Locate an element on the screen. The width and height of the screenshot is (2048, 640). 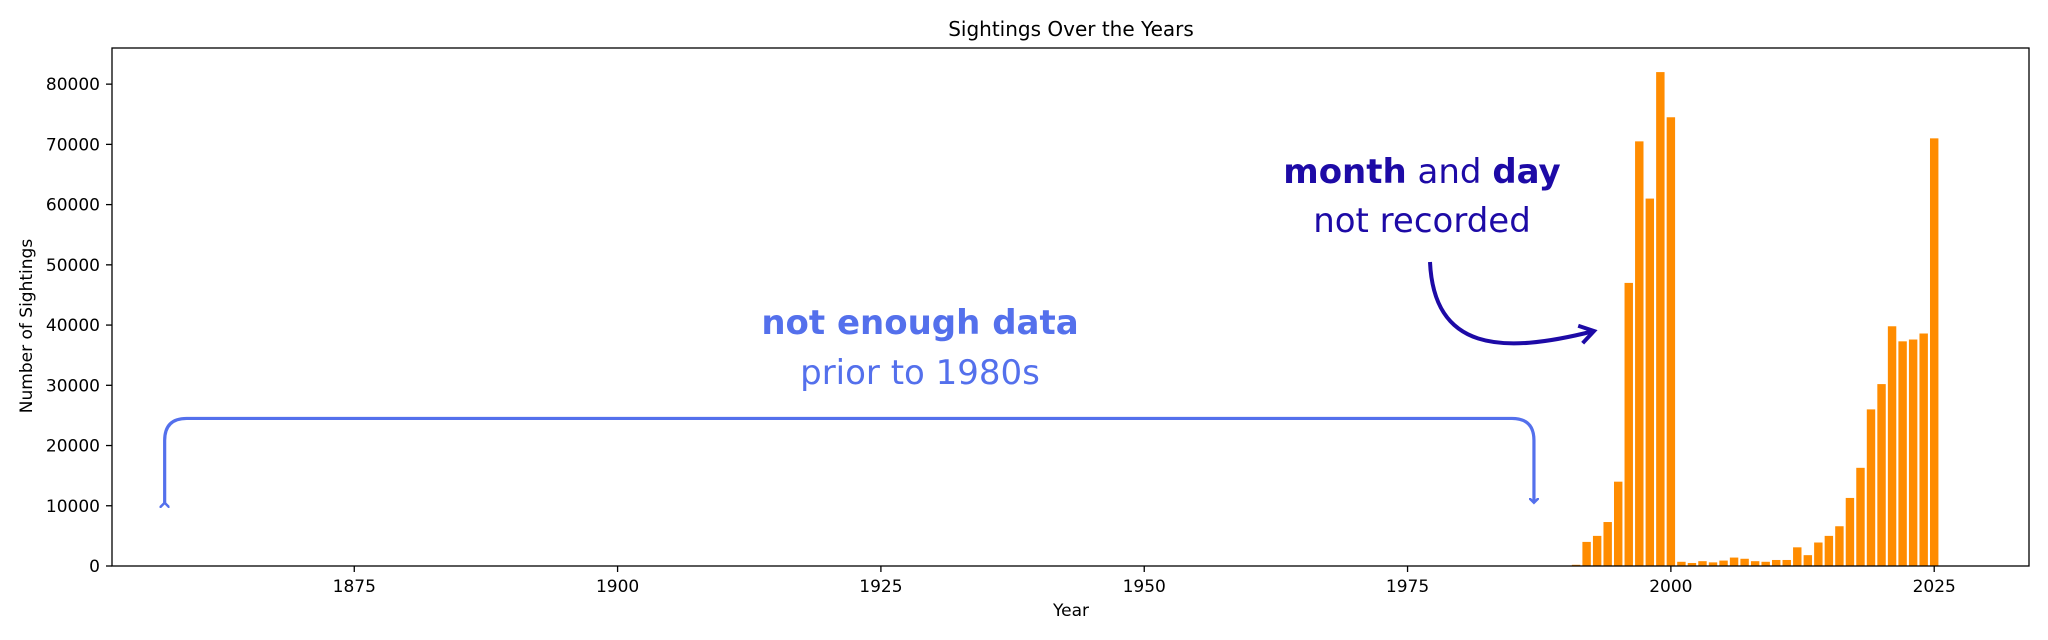
x-tick-label-2025: 2025 is located at coordinates (1934, 587).